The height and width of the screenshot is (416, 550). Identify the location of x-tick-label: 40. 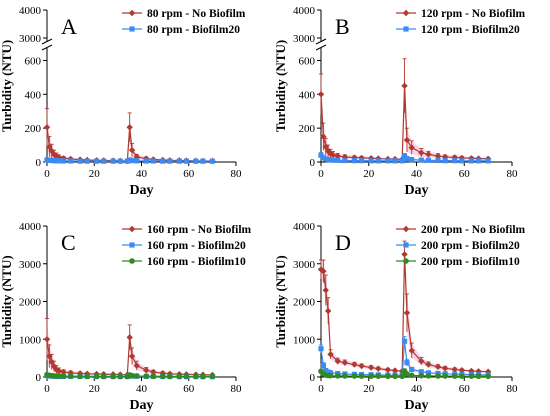
(417, 174).